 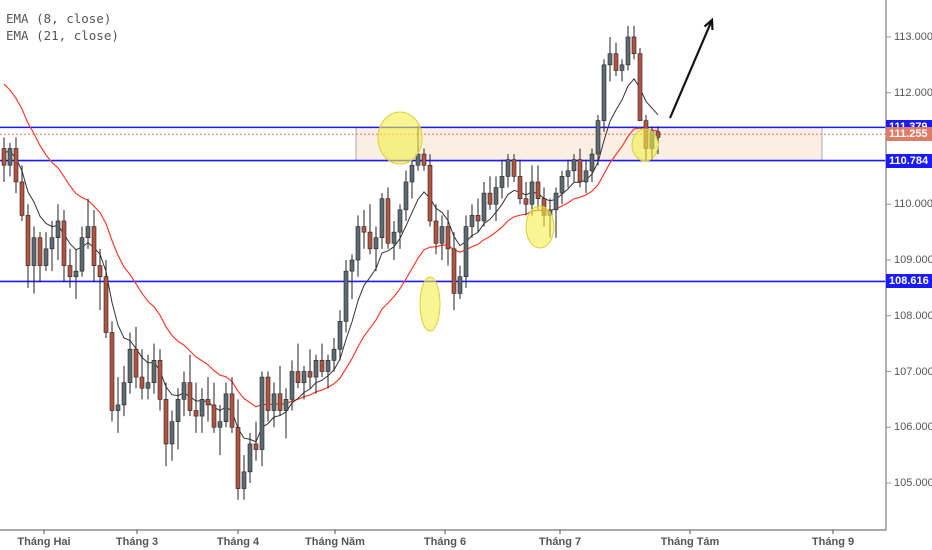 I want to click on x-tick-label: Tháng 9, so click(x=833, y=542).